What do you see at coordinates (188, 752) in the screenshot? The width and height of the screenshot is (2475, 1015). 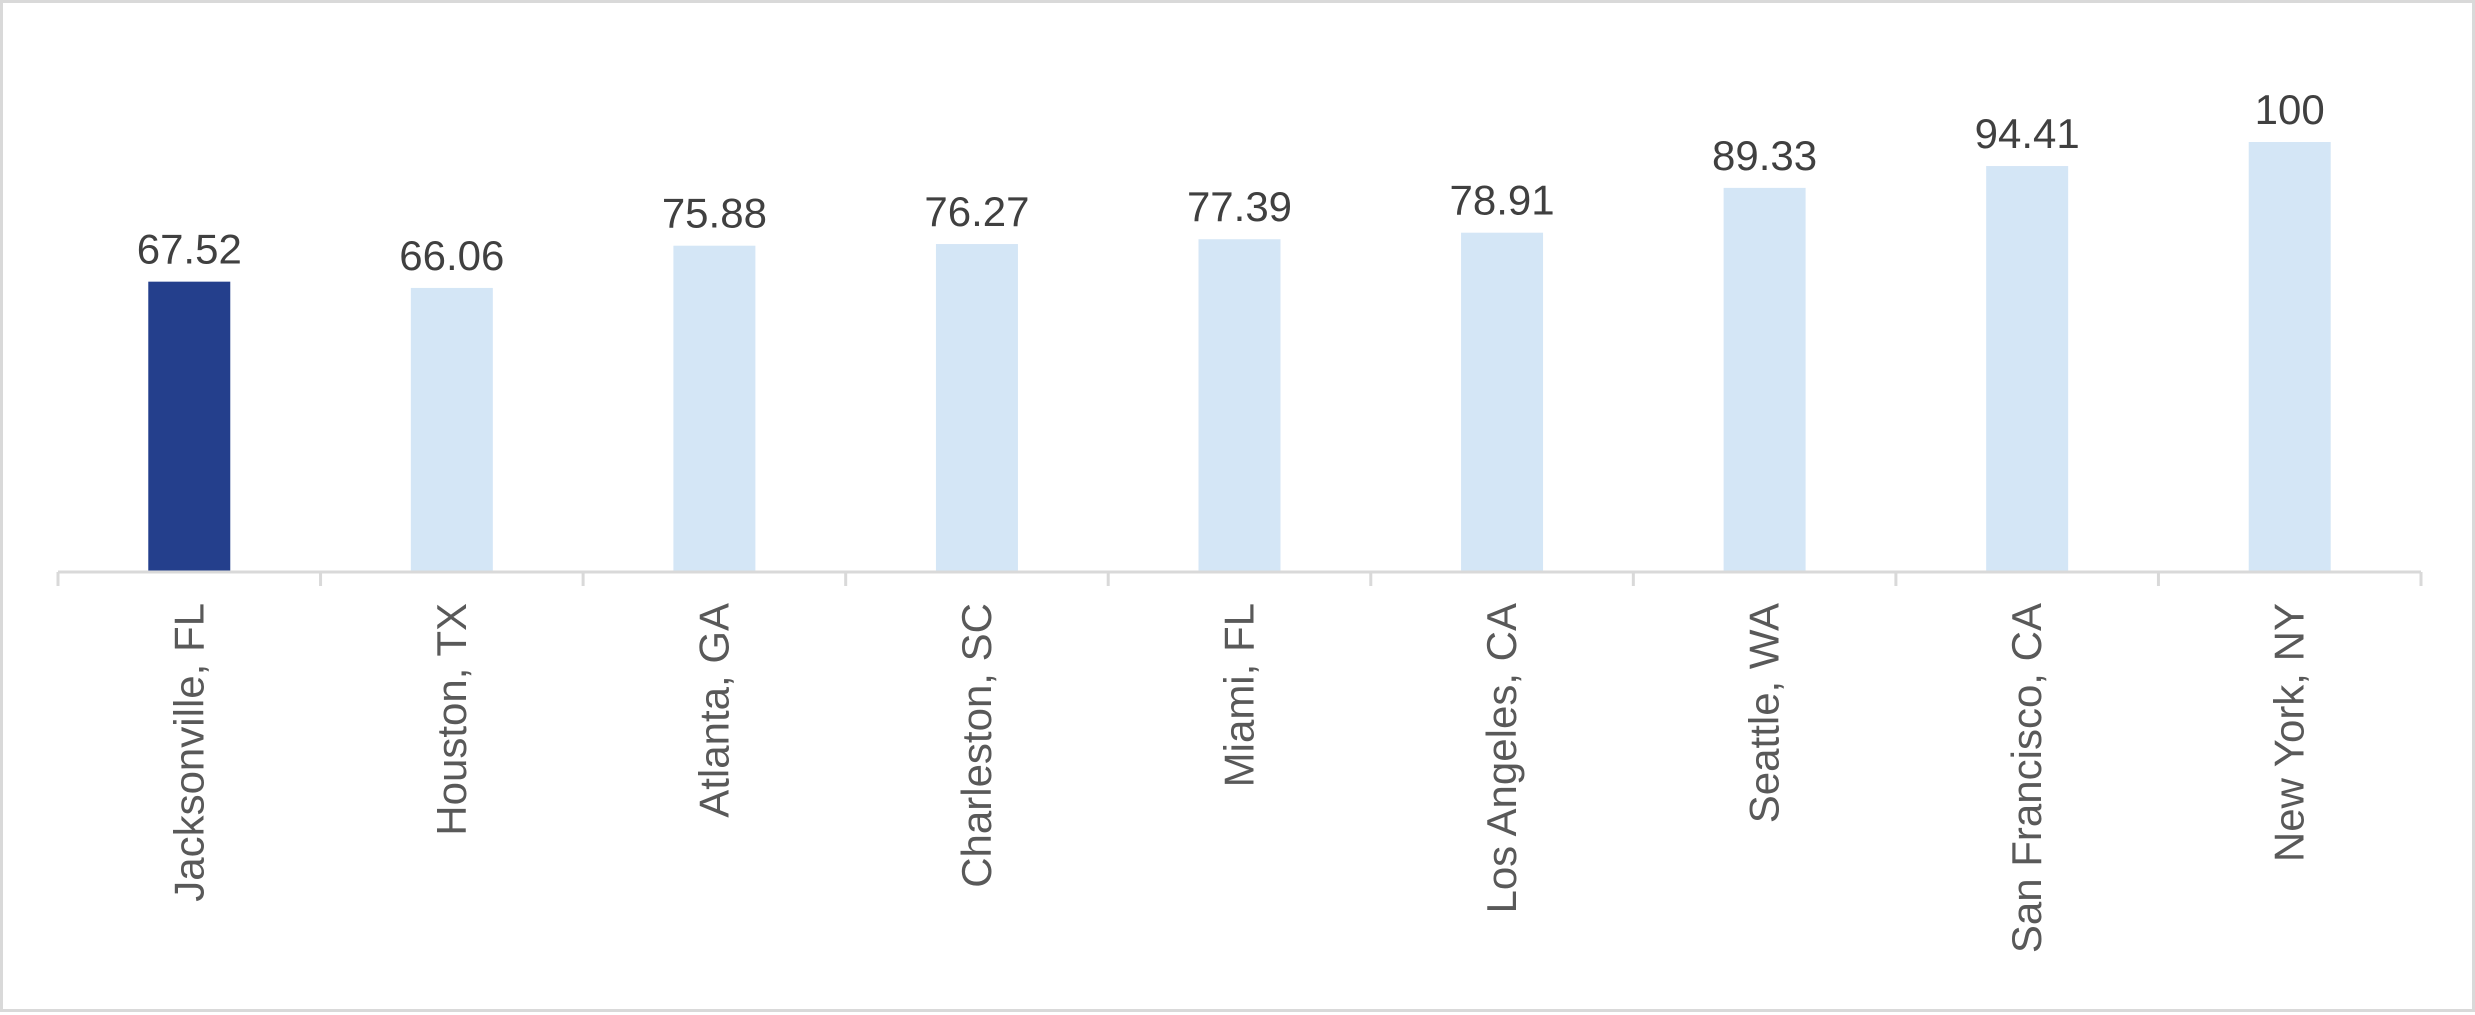 I see `x-tick-label-0: Jacksonville, FL` at bounding box center [188, 752].